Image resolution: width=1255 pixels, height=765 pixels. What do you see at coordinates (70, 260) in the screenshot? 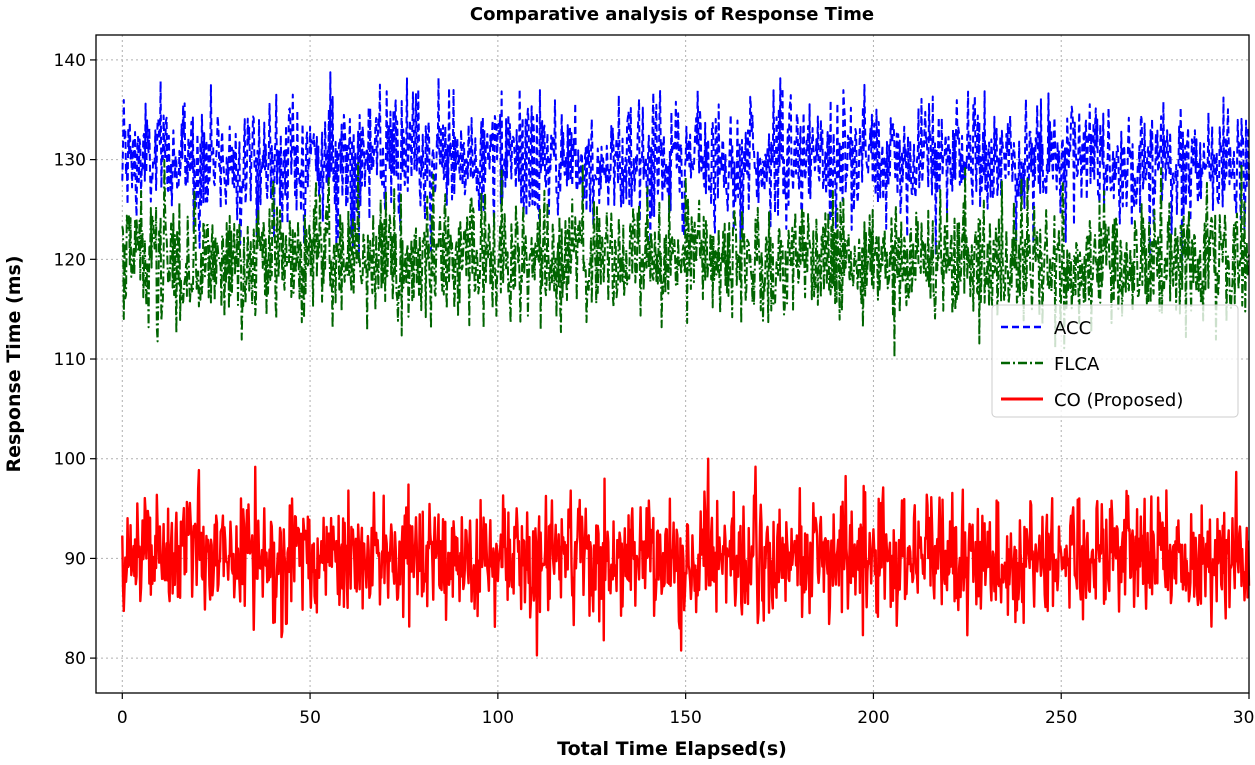
I see `y-tick-label: 120` at bounding box center [70, 260].